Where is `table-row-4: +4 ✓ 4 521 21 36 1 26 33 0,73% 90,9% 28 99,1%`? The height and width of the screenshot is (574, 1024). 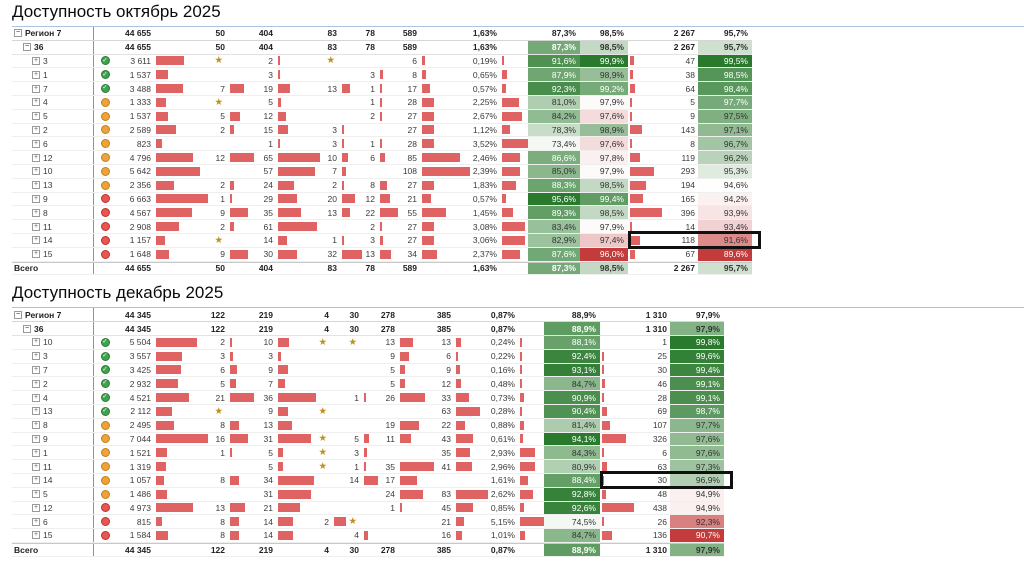
table-row-4: +4 ✓ 4 521 21 36 1 26 33 0,73% 90,9% 28 99,1% is located at coordinates (368, 398).